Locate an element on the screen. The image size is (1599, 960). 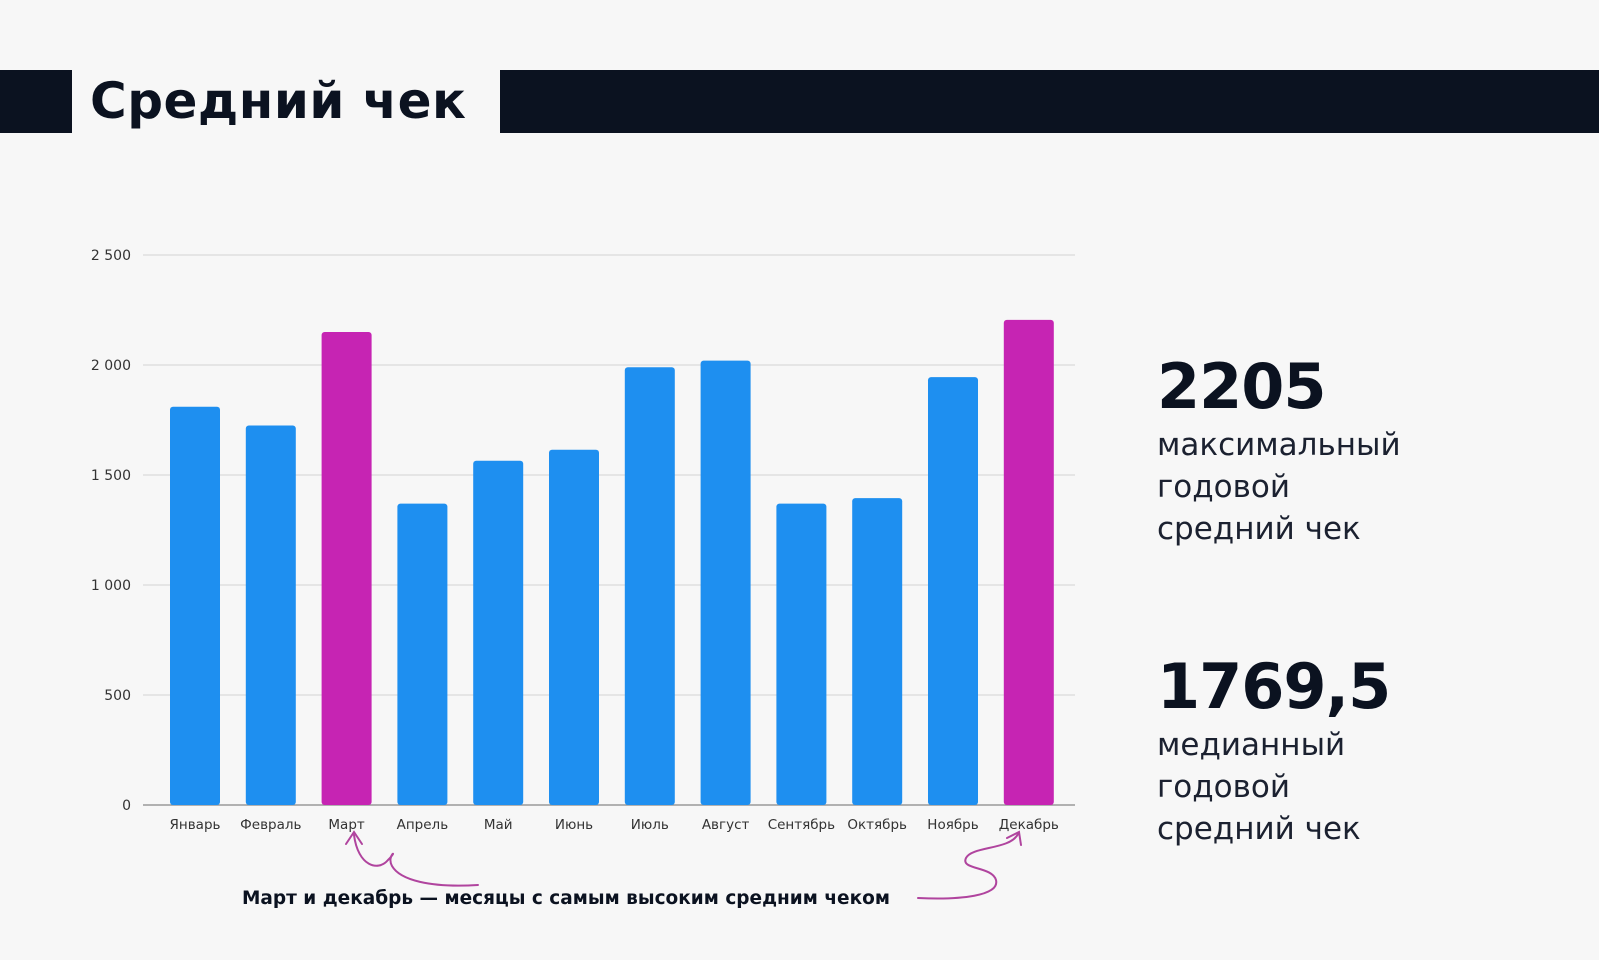
stat-median: 1769,5 медианный годовой средний чек is located at coordinates (1274, 750).